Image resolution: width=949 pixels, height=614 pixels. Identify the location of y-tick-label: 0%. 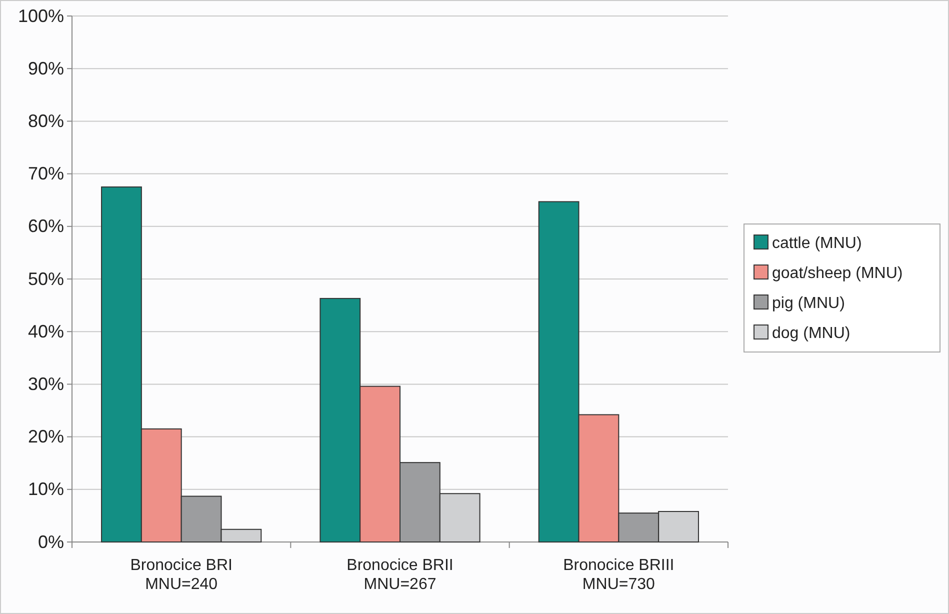
(51, 542).